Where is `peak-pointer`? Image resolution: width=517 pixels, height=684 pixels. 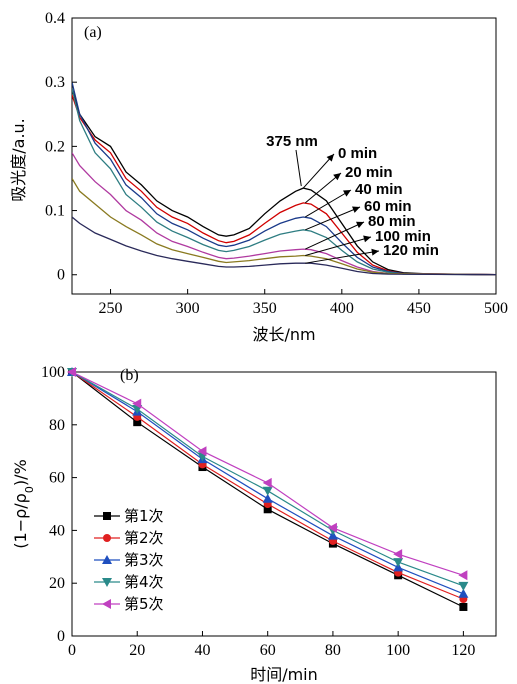
peak-pointer is located at coordinates (298, 168).